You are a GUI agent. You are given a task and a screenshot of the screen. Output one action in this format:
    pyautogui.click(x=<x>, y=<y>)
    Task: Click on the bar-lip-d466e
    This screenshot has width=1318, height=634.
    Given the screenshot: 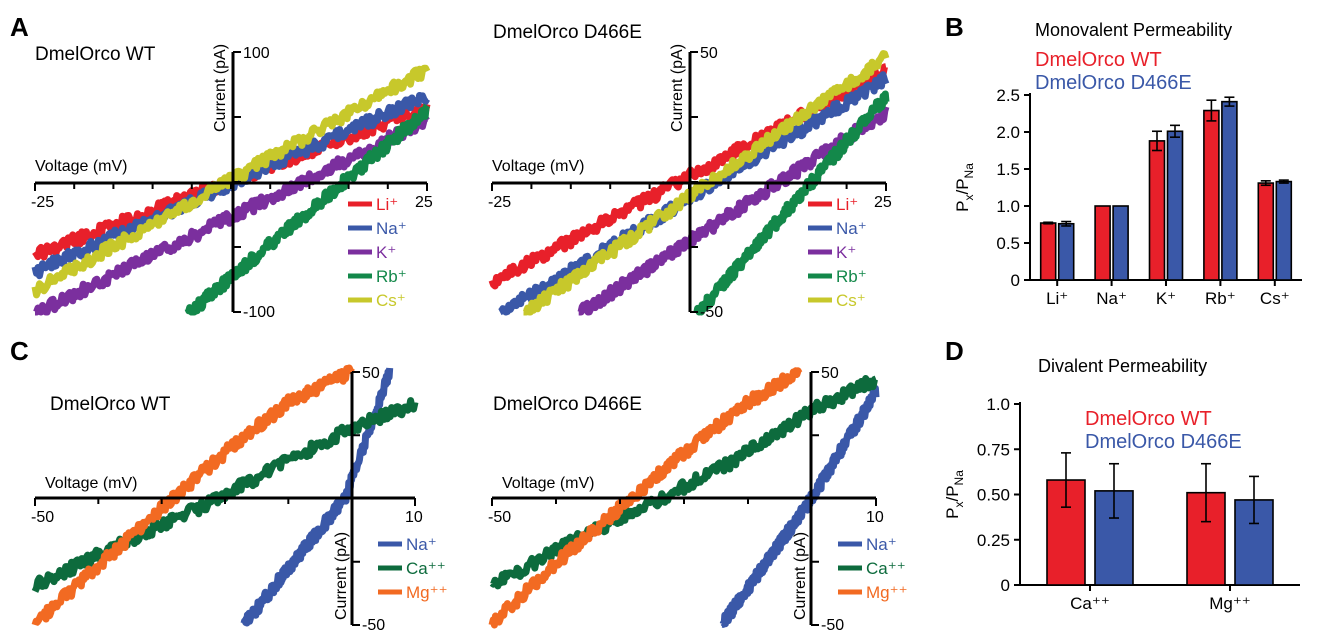 What is the action you would take?
    pyautogui.click(x=1066, y=251)
    